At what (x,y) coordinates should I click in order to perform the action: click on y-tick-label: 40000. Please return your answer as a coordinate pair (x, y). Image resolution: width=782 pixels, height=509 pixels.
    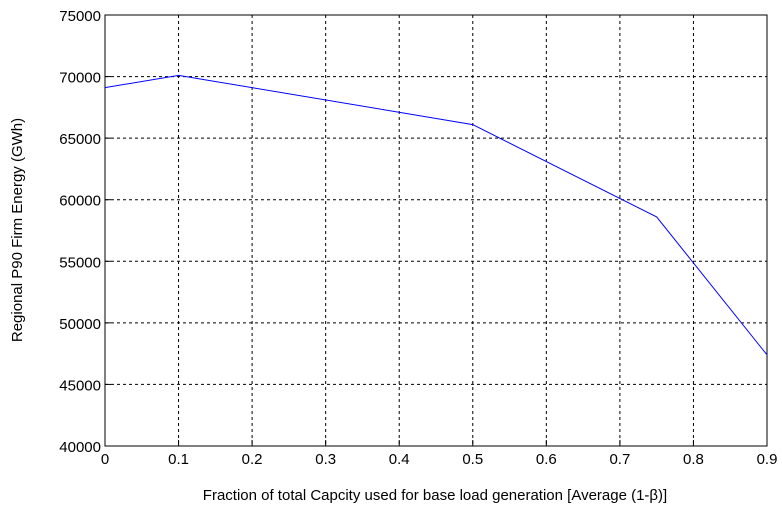
    Looking at the image, I should click on (80, 447).